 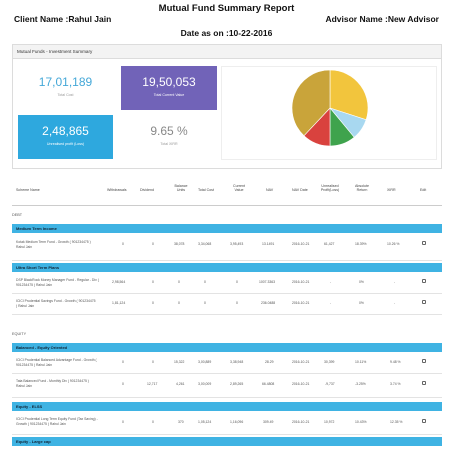 I want to click on report-date: Date as on :10-22-2016, so click(x=226, y=33).